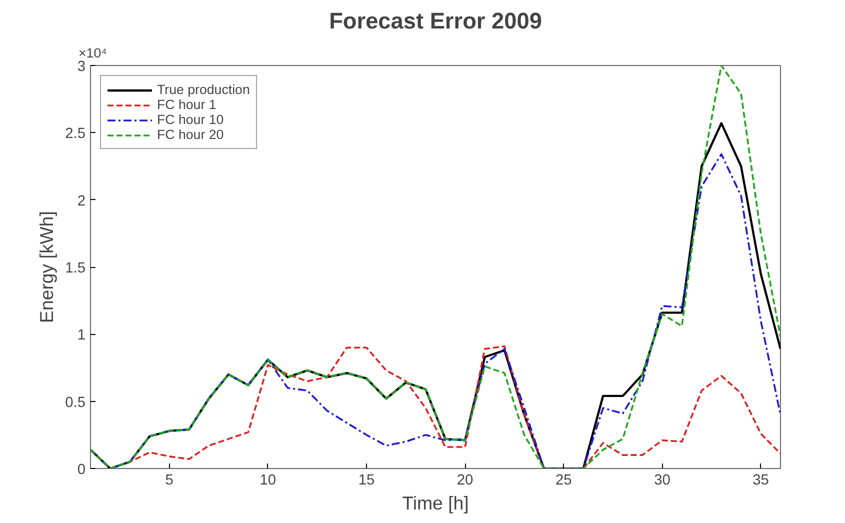 The image size is (845, 523). Describe the element at coordinates (366, 480) in the screenshot. I see `x-tick-label: 15` at that location.